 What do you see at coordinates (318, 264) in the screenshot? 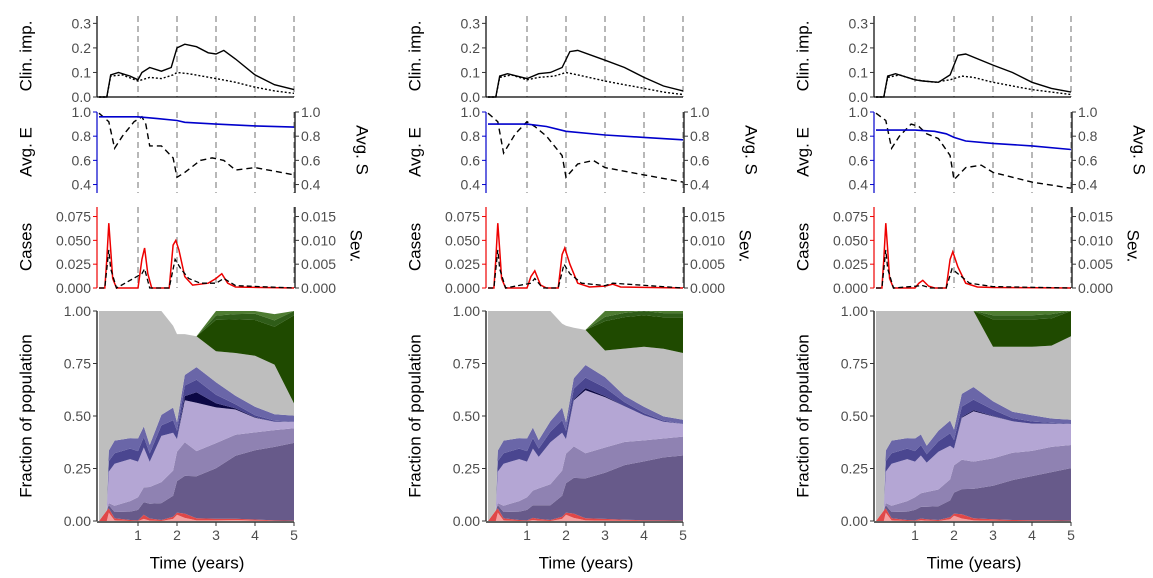
I see `sev-y-tick-label: 0.005` at bounding box center [318, 264].